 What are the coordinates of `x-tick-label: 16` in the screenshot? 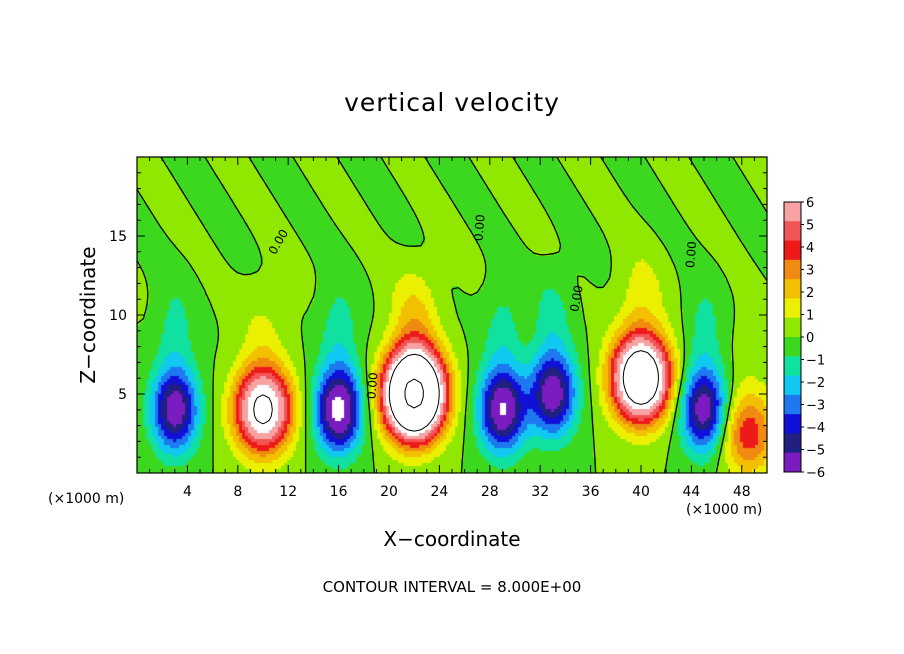 It's located at (339, 492).